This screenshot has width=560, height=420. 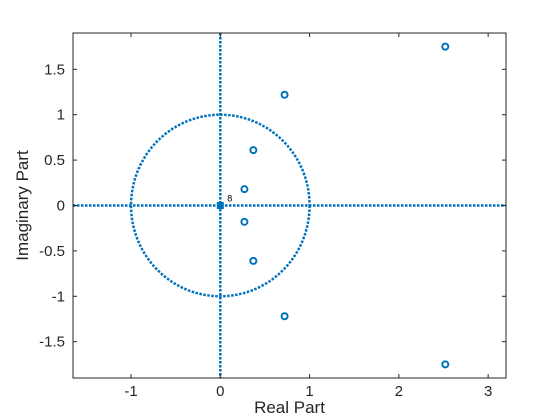 I want to click on x-tick-label: -1, so click(x=130, y=391).